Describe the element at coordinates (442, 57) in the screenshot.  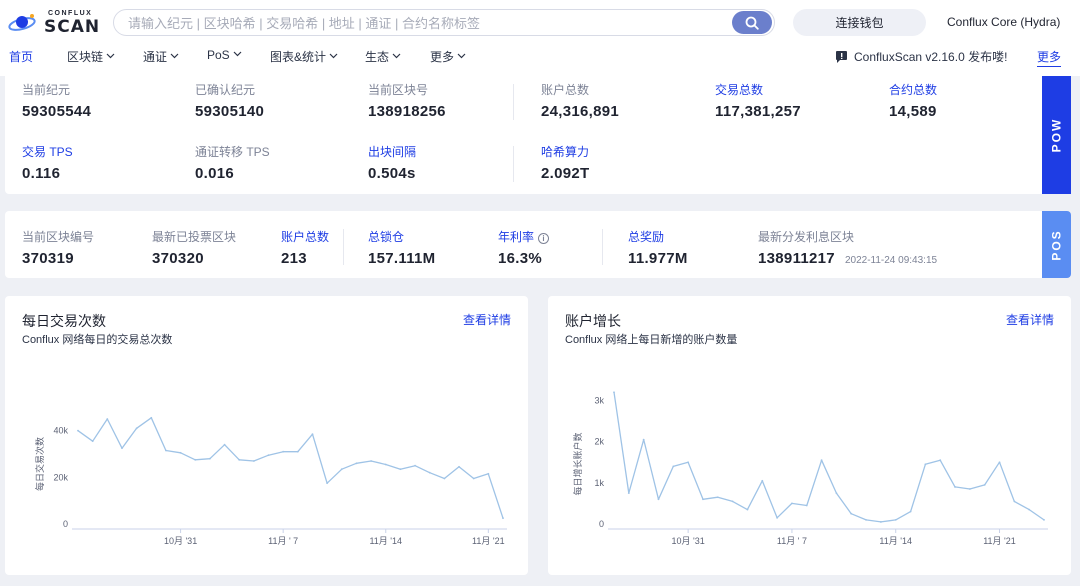
I see `nav-item-label: 更多` at that location.